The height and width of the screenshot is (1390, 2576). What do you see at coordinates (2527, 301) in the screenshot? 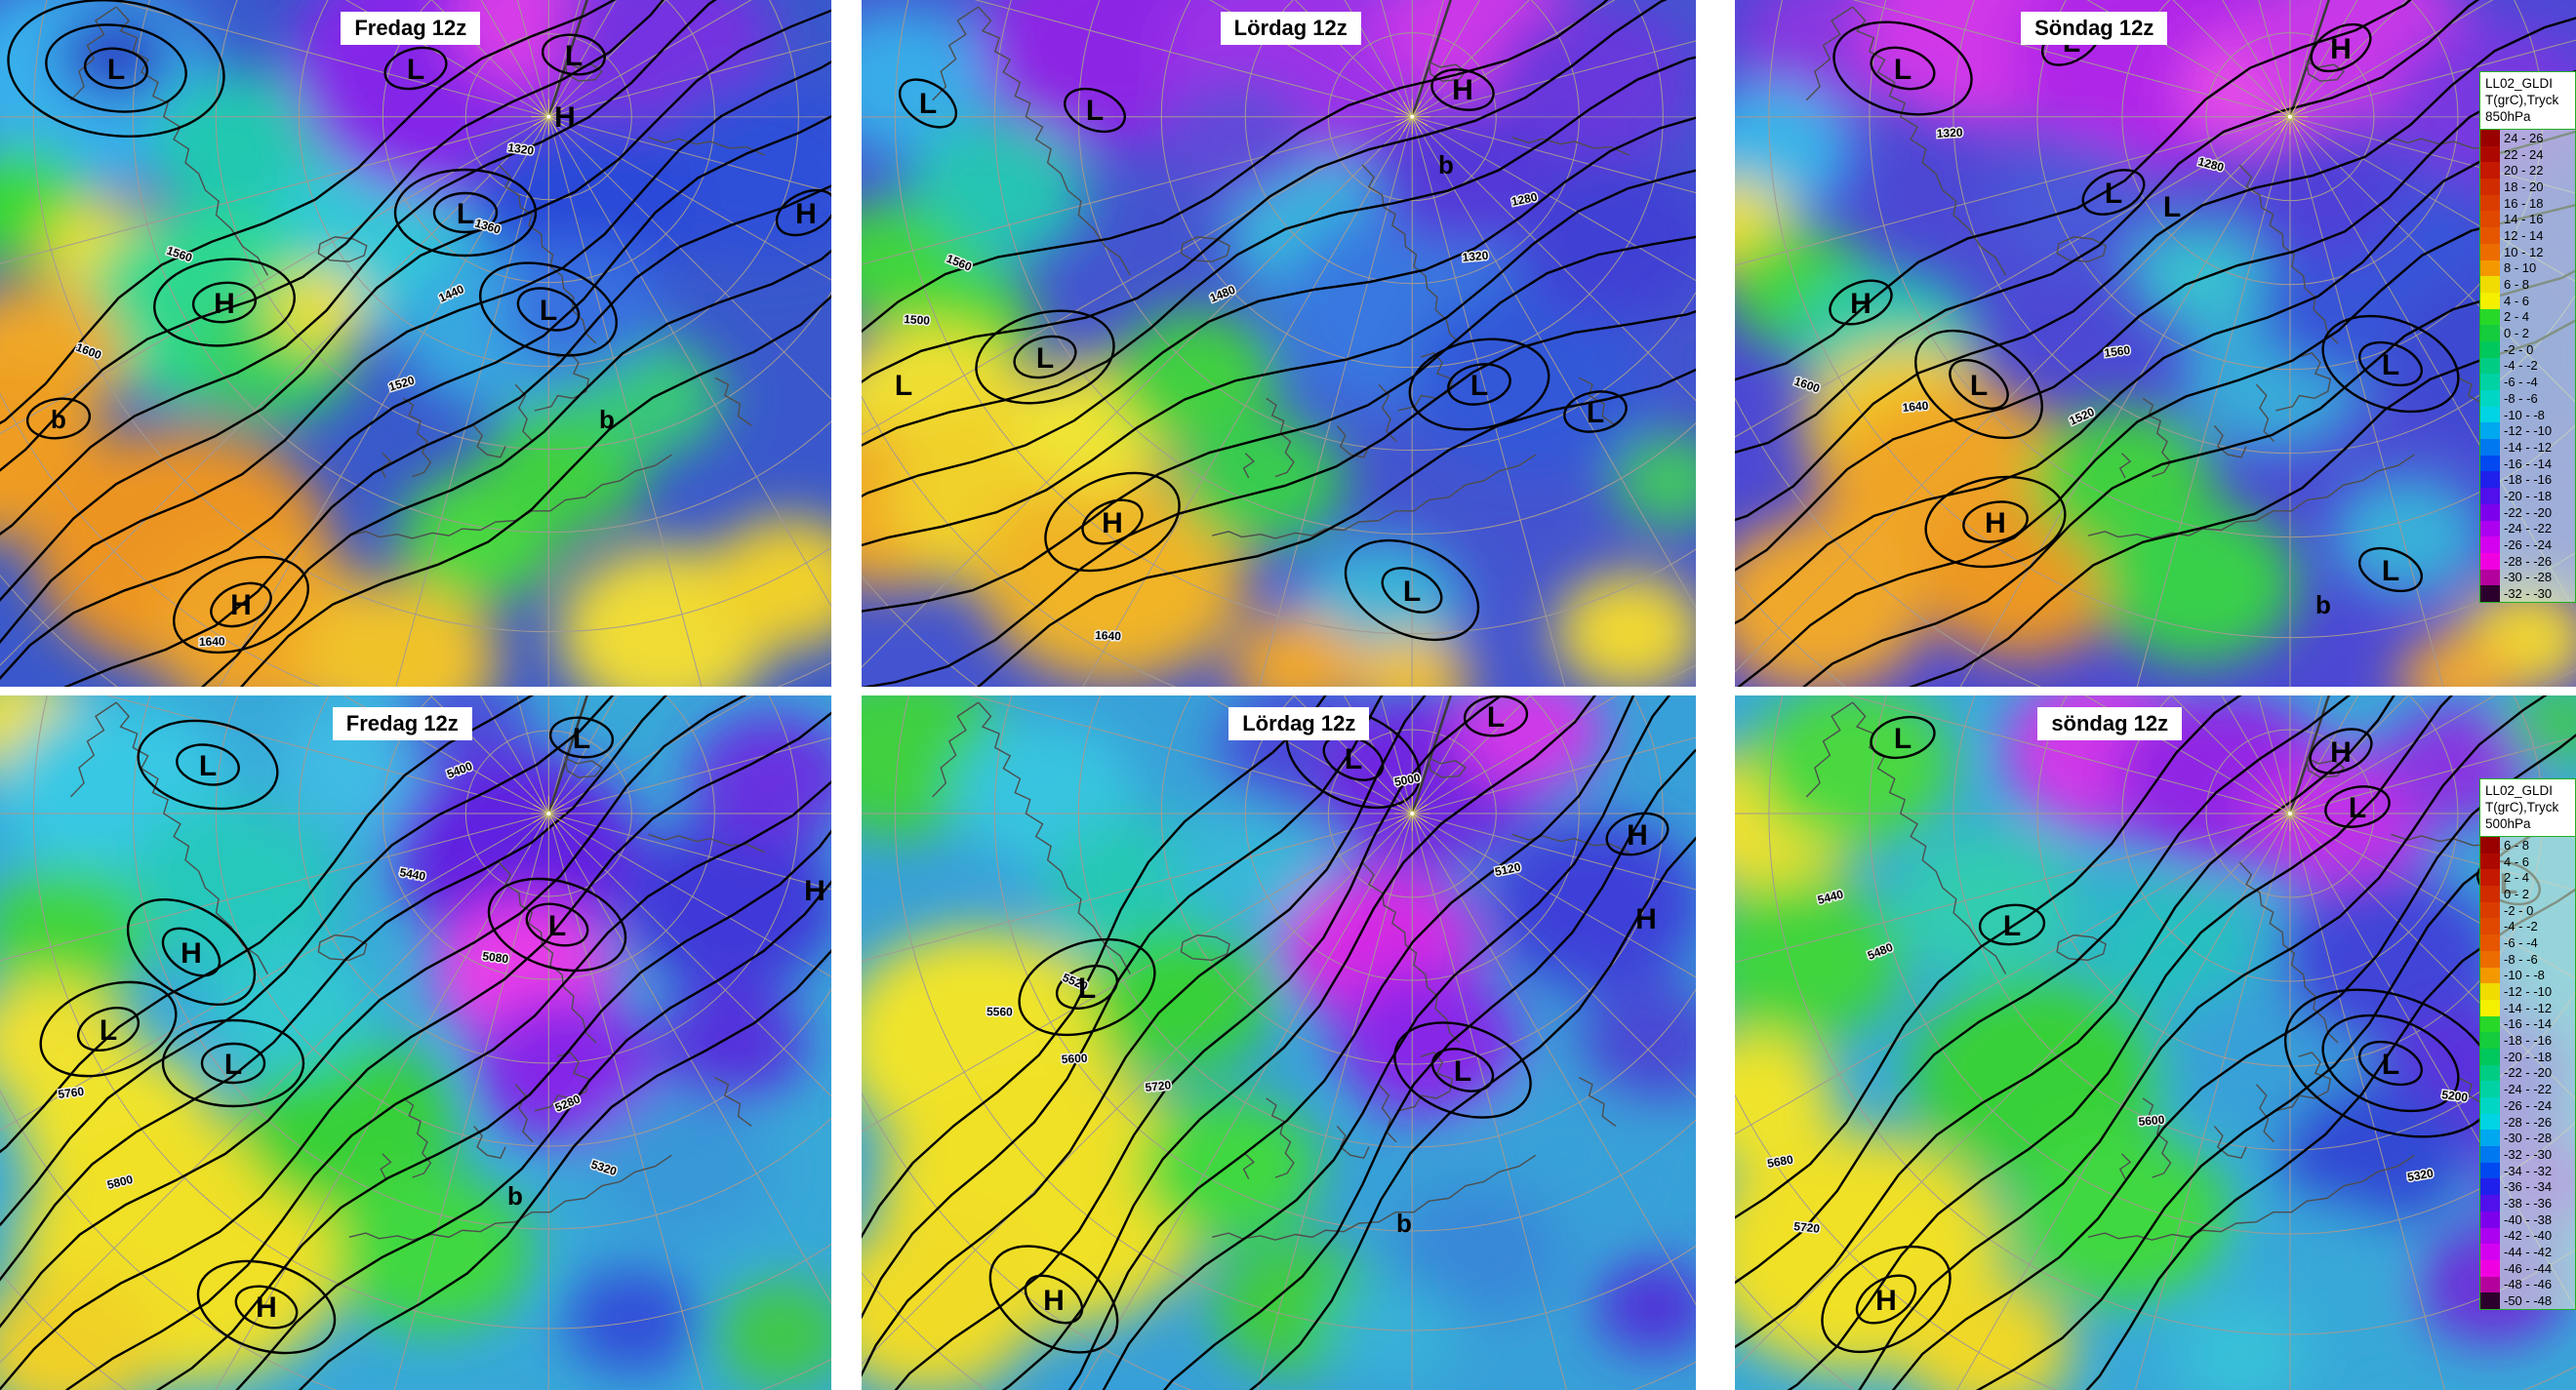
I see `legend-row: 4 - 6` at bounding box center [2527, 301].